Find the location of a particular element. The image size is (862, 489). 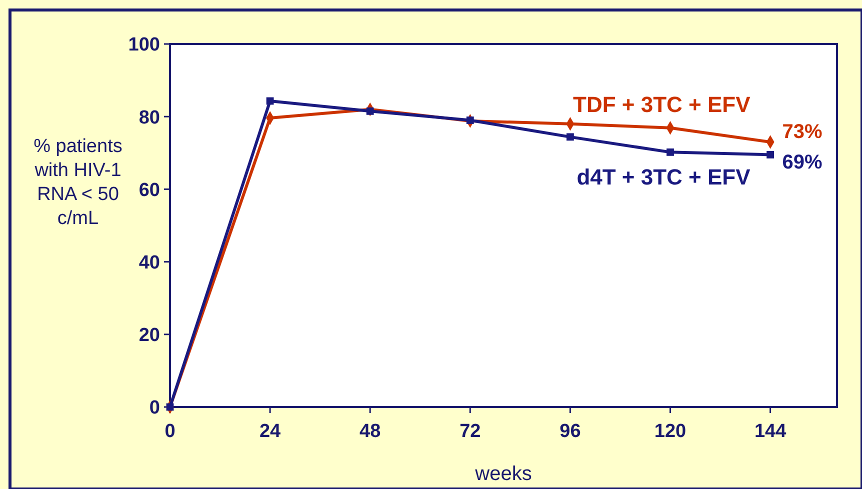

x-tick-label: 0 is located at coordinates (170, 431).